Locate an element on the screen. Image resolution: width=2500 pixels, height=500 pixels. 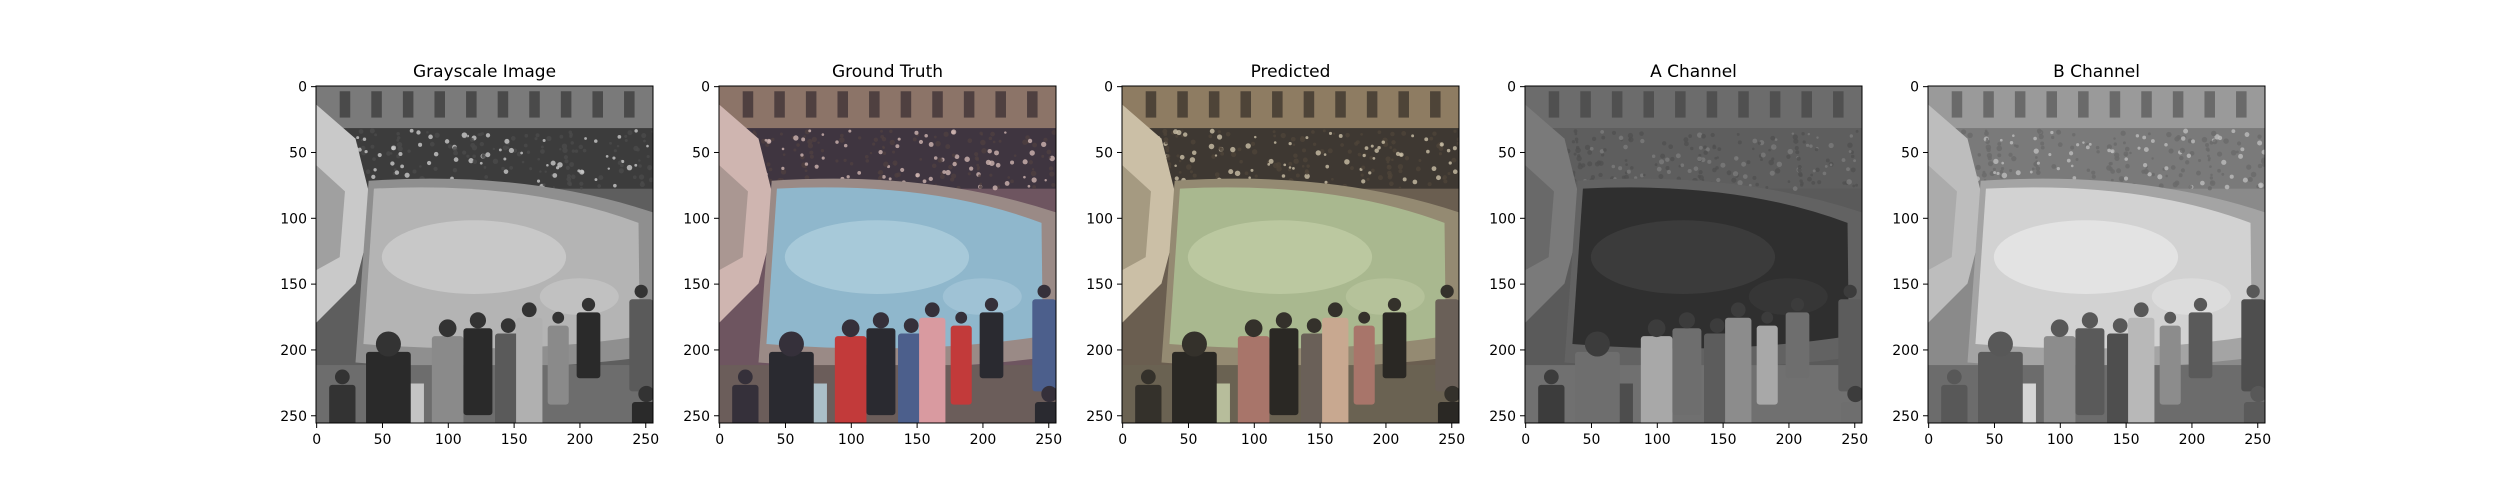
panel-title: B Channel is located at coordinates (2096, 72).